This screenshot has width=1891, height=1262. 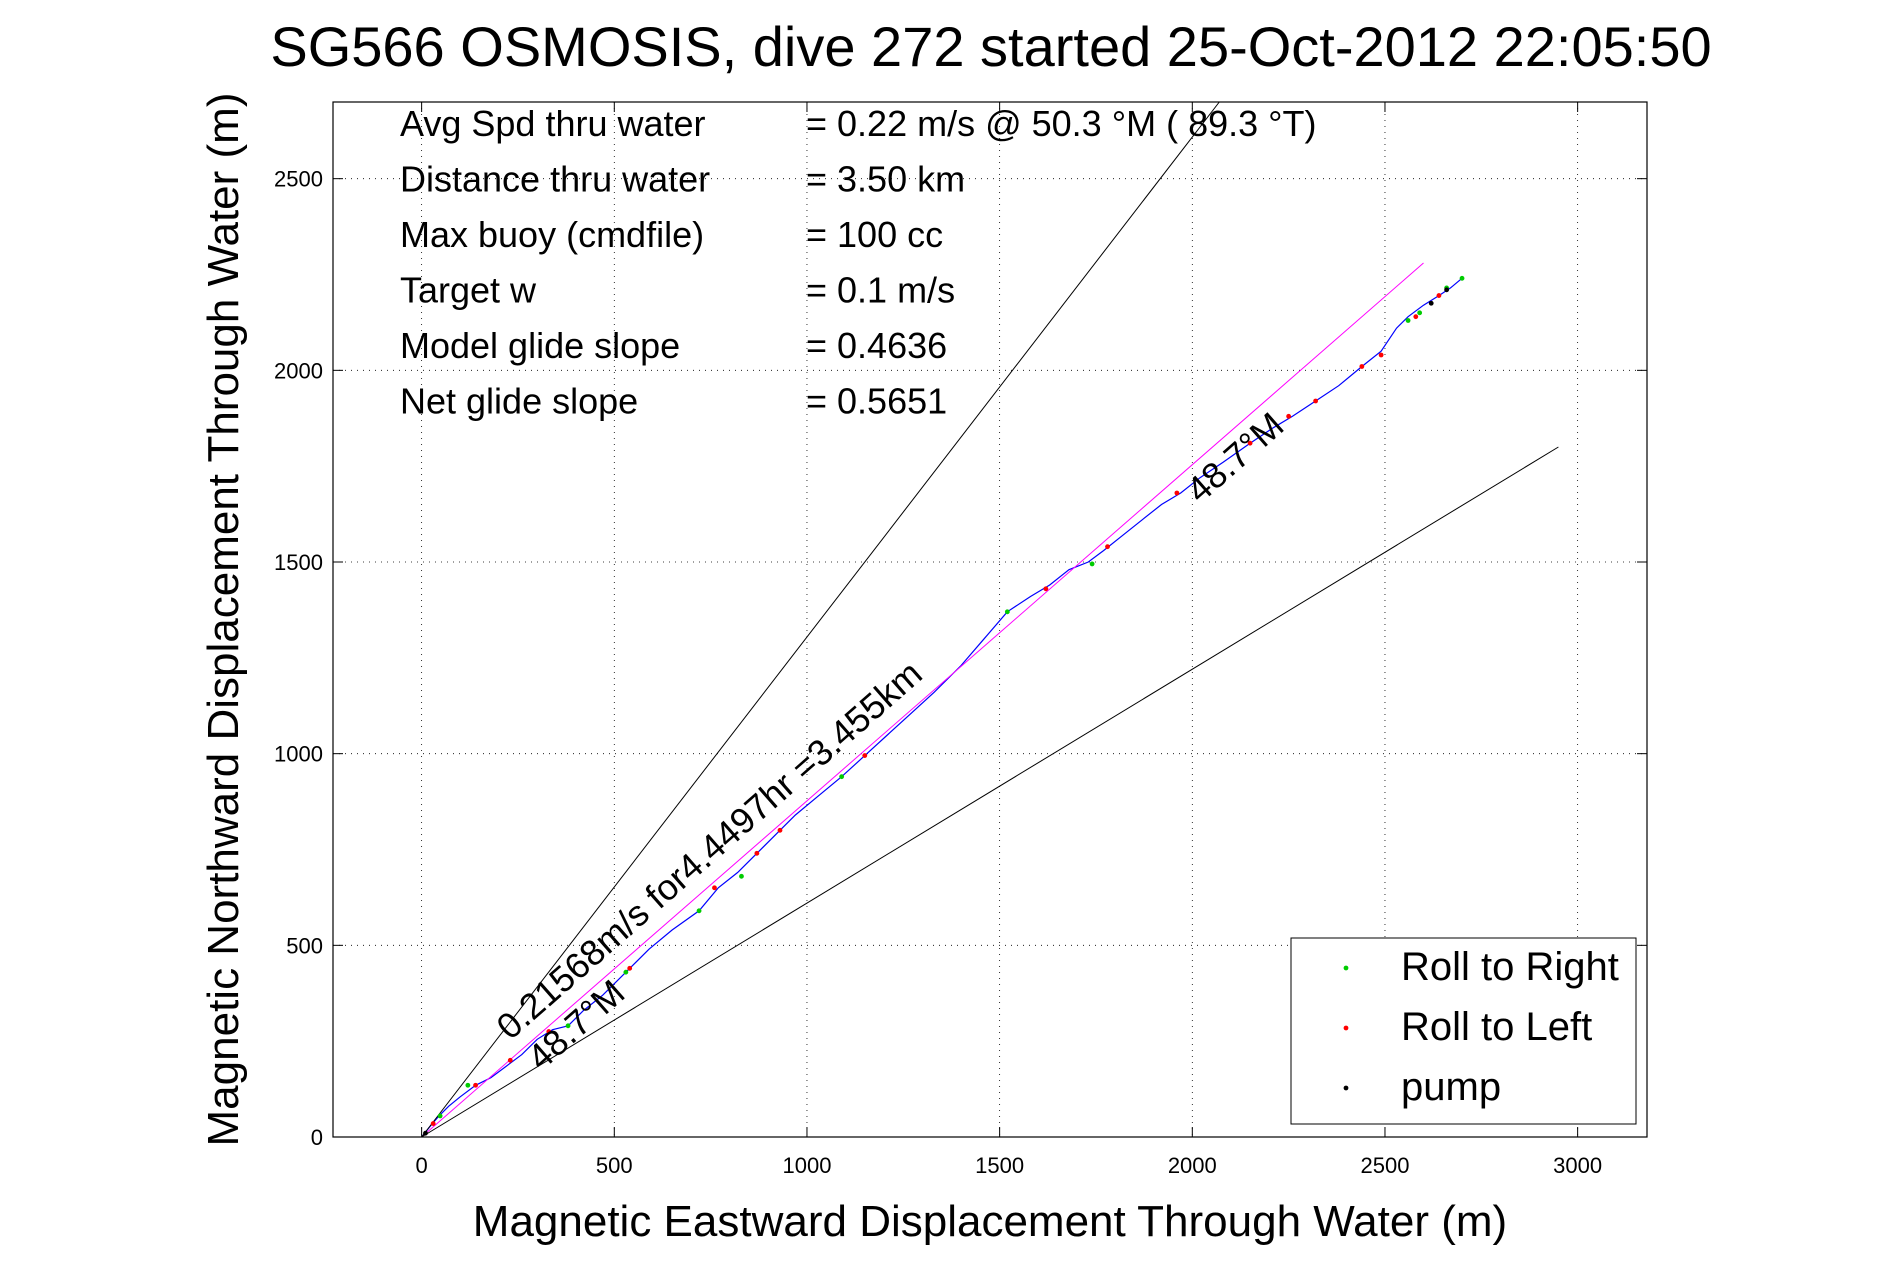 I want to click on legend-box, so click(x=1463, y=1031).